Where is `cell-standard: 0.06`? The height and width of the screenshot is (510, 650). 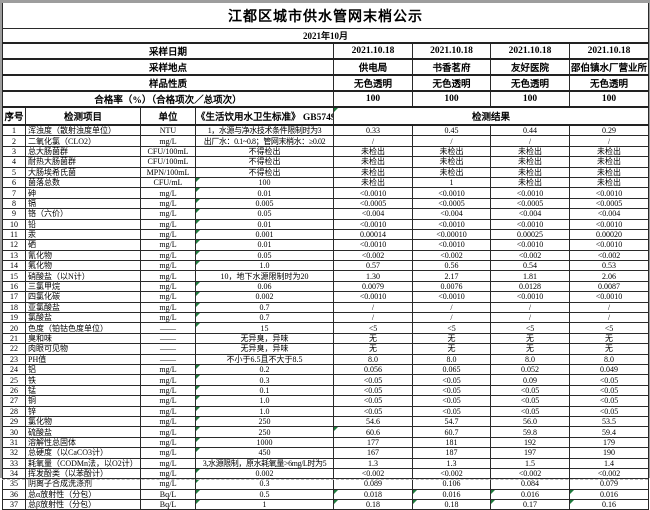 cell-standard: 0.06 is located at coordinates (264, 286).